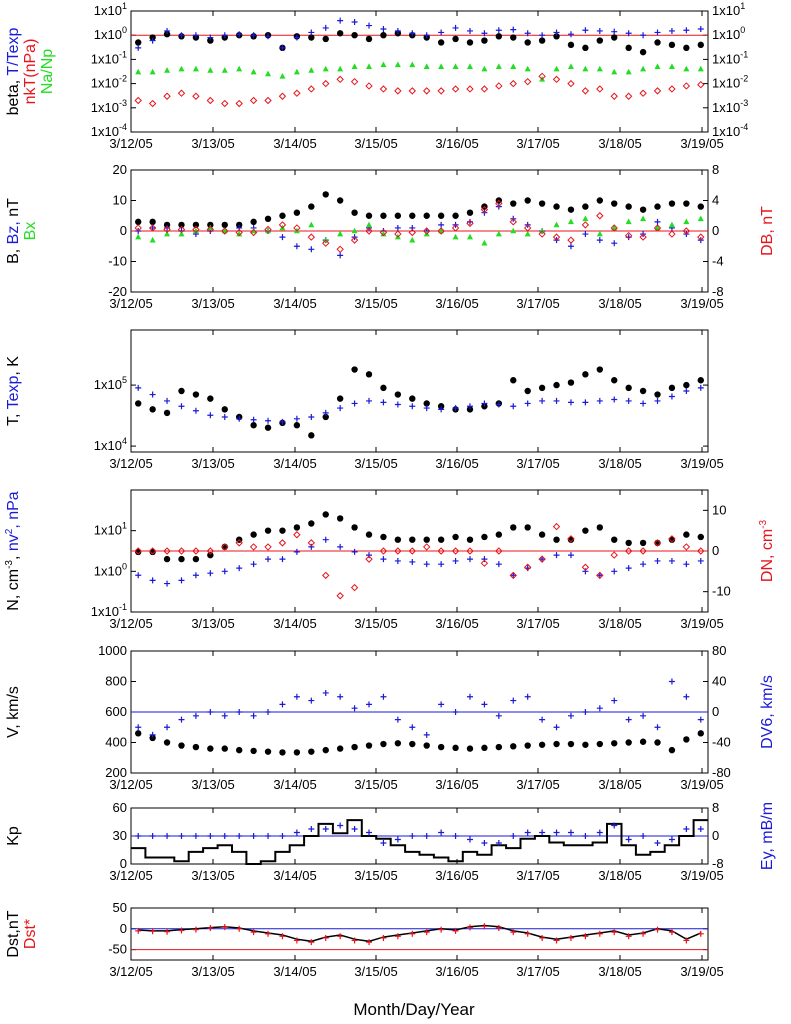 This screenshot has height=1024, width=791. What do you see at coordinates (456, 784) in the screenshot?
I see `x-tick-label: 3/16/05` at bounding box center [456, 784].